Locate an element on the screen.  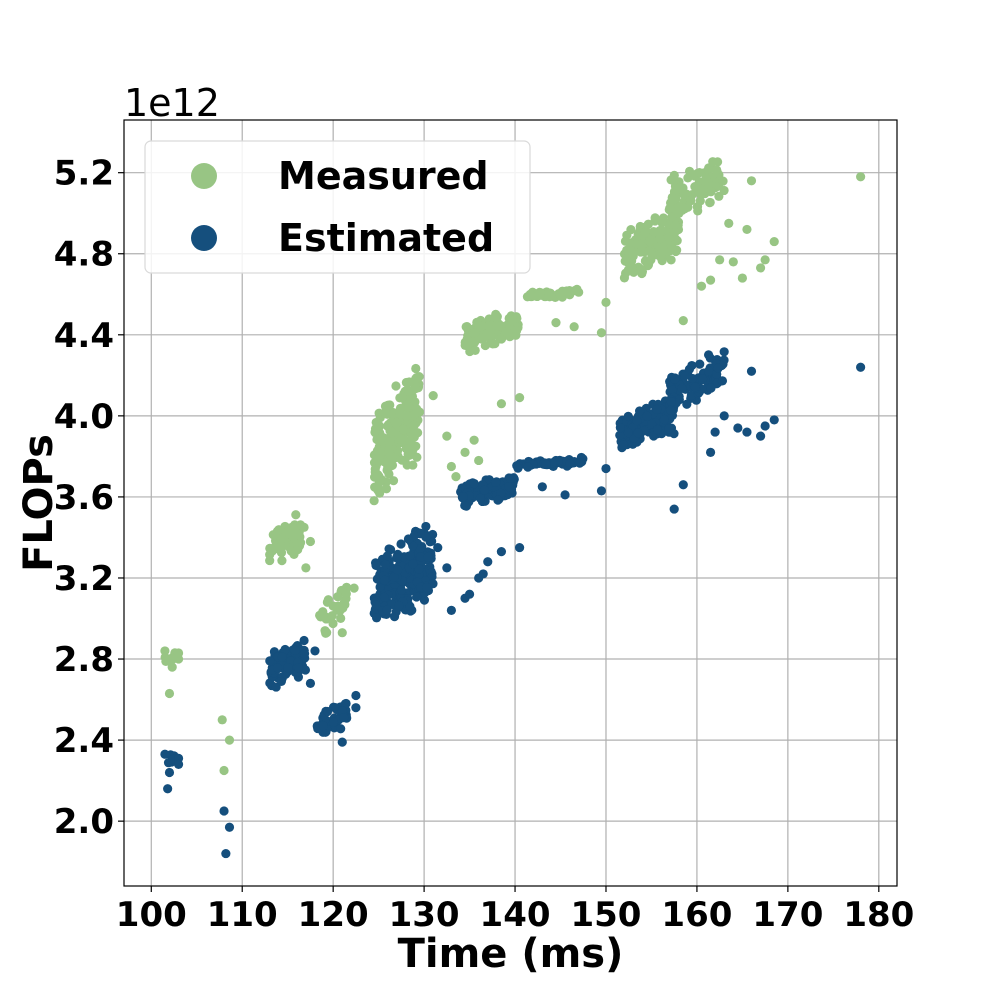
y-tick-label: 4.0 is located at coordinates (84, 417).